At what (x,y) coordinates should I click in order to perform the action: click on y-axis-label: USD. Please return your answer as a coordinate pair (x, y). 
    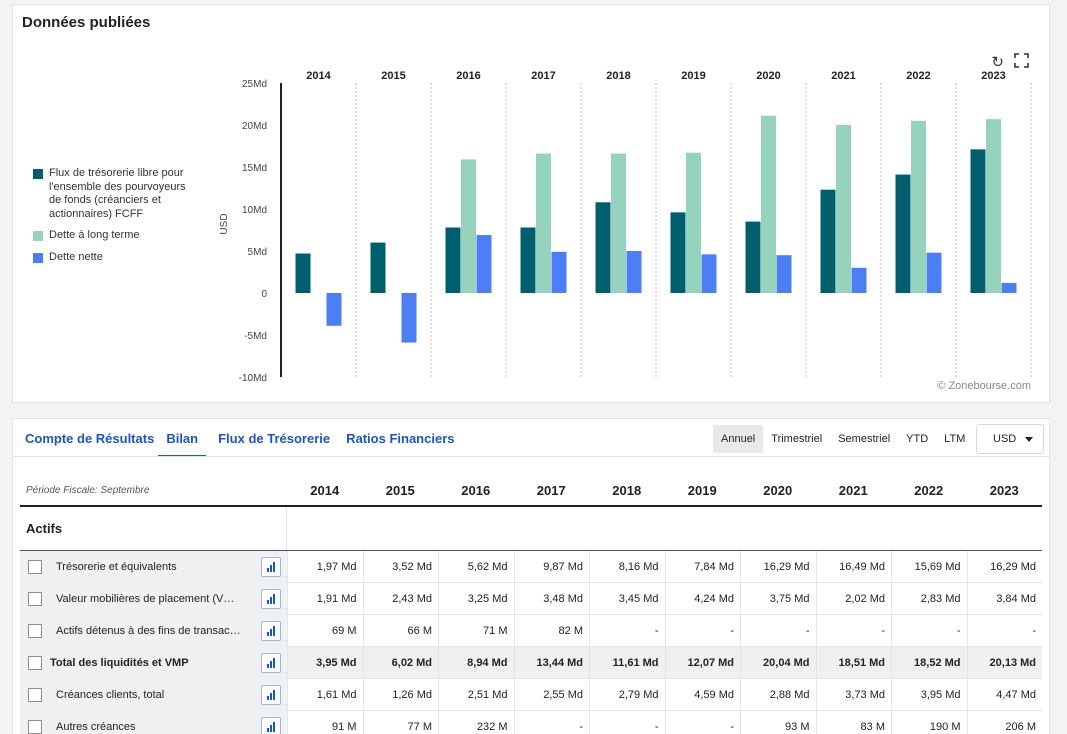
    Looking at the image, I should click on (224, 223).